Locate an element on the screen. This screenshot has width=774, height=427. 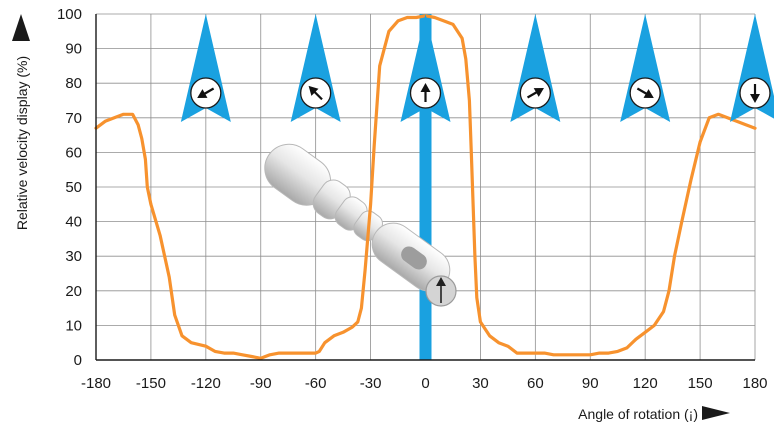
arrow-down-icon is located at coordinates (755, 93).